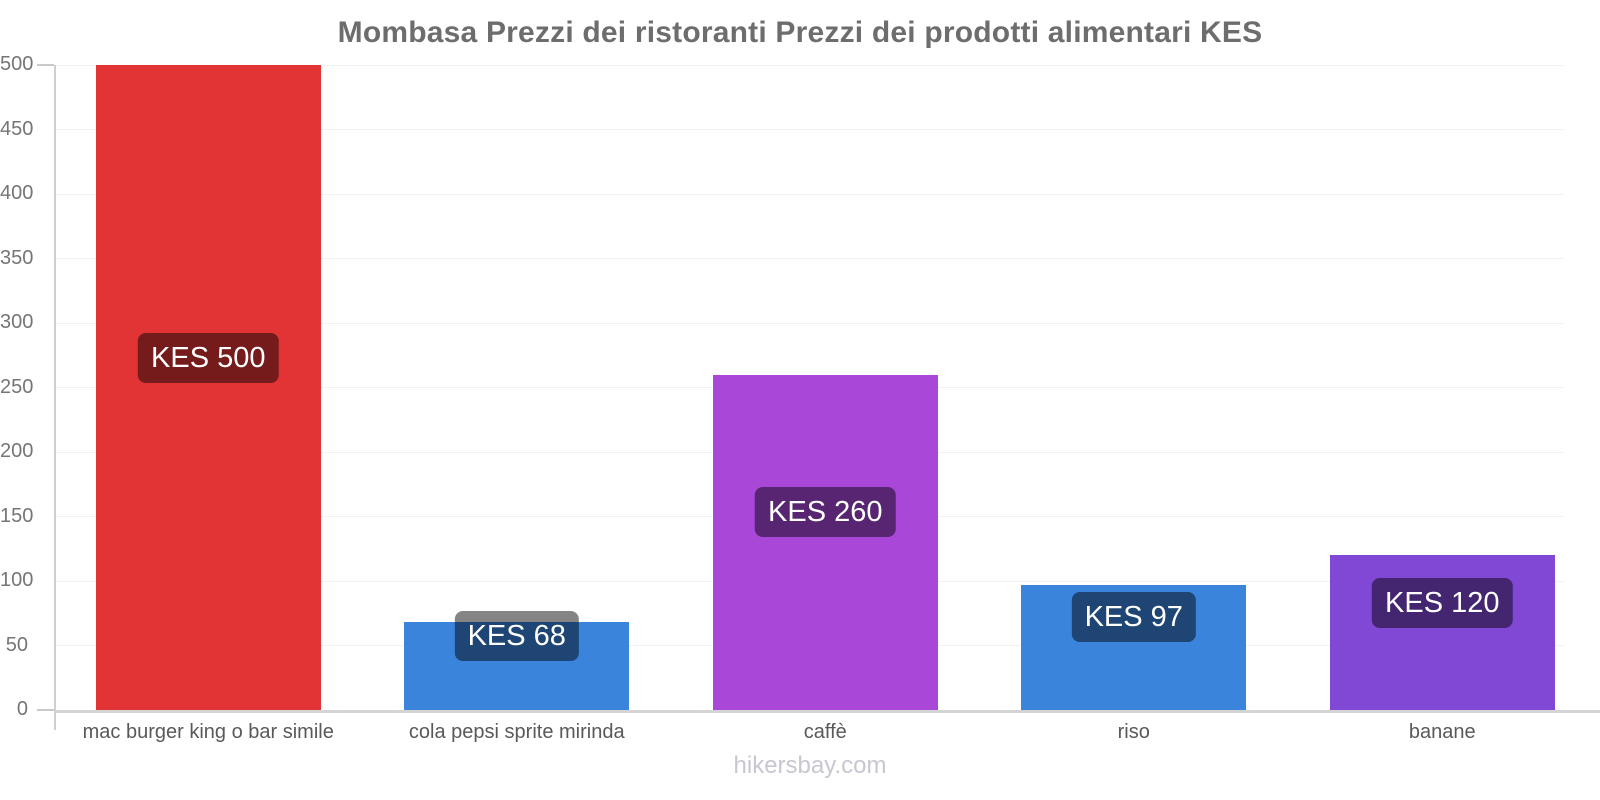 This screenshot has height=800, width=1600. Describe the element at coordinates (827, 711) in the screenshot. I see `x-axis-line` at that location.